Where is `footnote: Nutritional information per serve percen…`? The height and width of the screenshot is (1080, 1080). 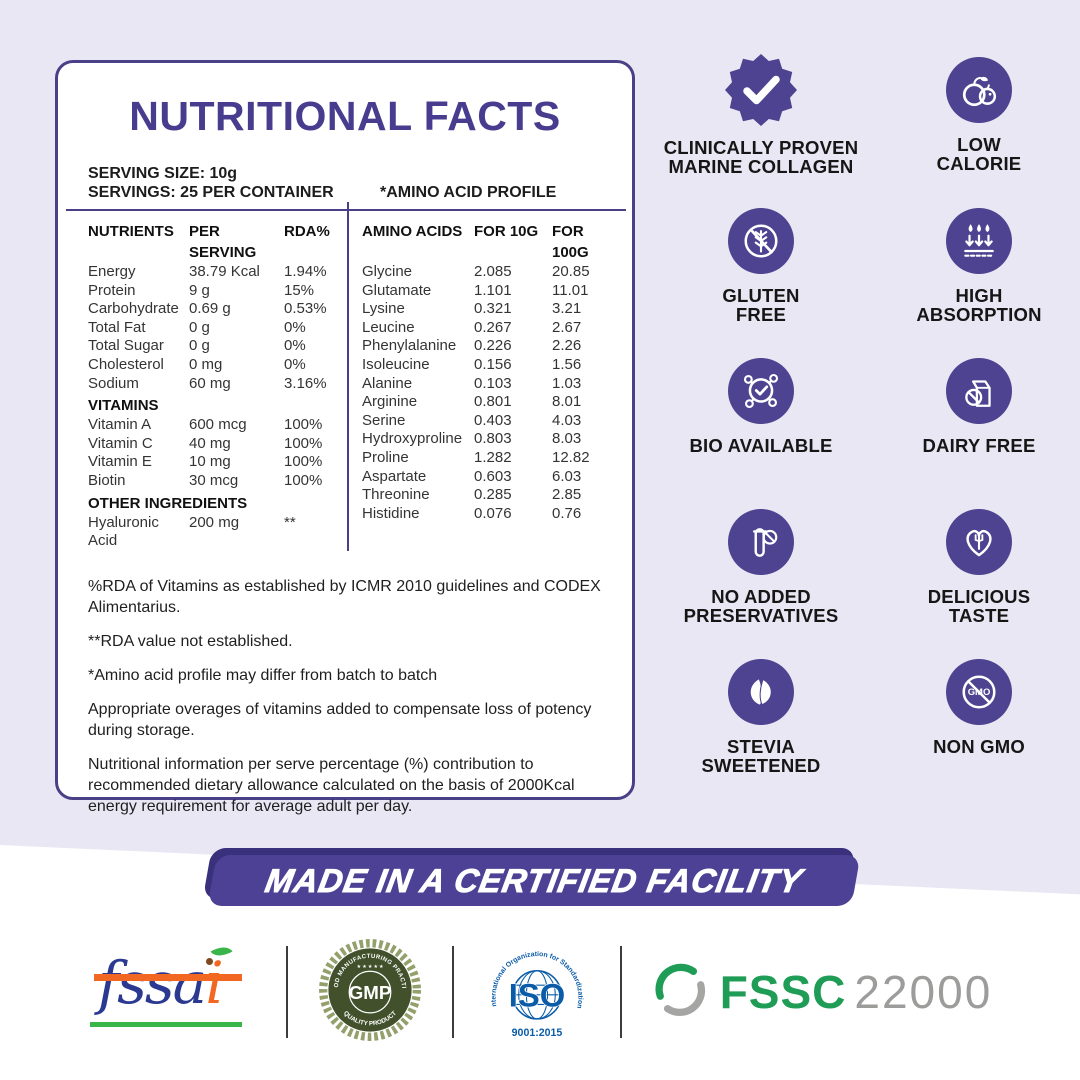
footnote: Nutritional information per serve percen… is located at coordinates (331, 785).